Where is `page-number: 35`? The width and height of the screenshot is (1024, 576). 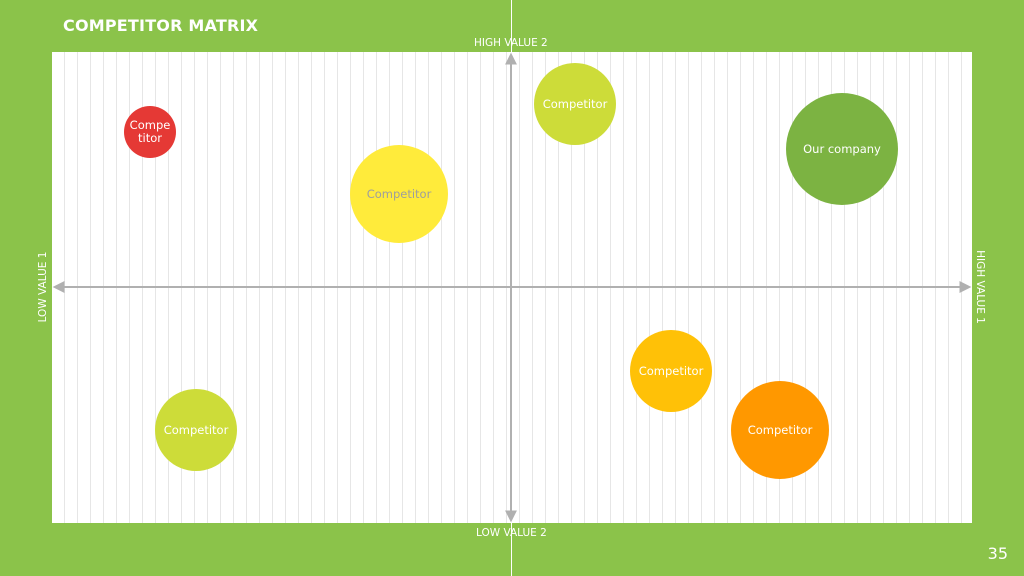
page-number: 35 is located at coordinates (997, 553).